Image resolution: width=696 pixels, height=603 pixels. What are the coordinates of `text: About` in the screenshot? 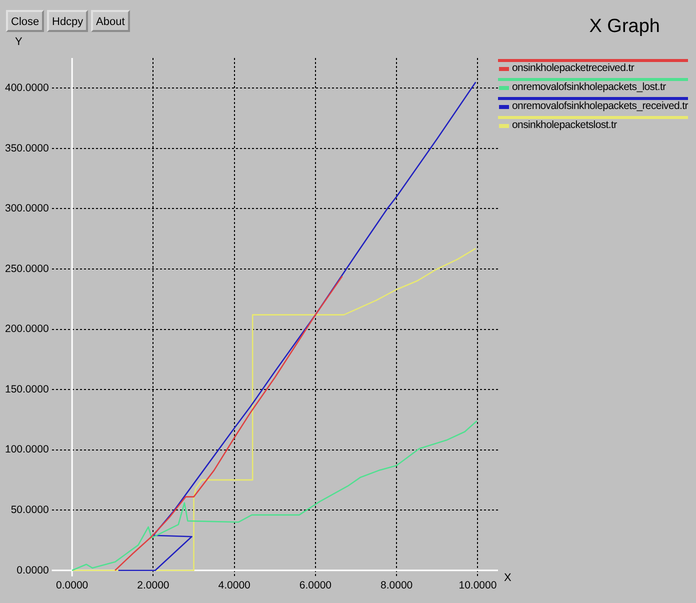 It's located at (110, 21).